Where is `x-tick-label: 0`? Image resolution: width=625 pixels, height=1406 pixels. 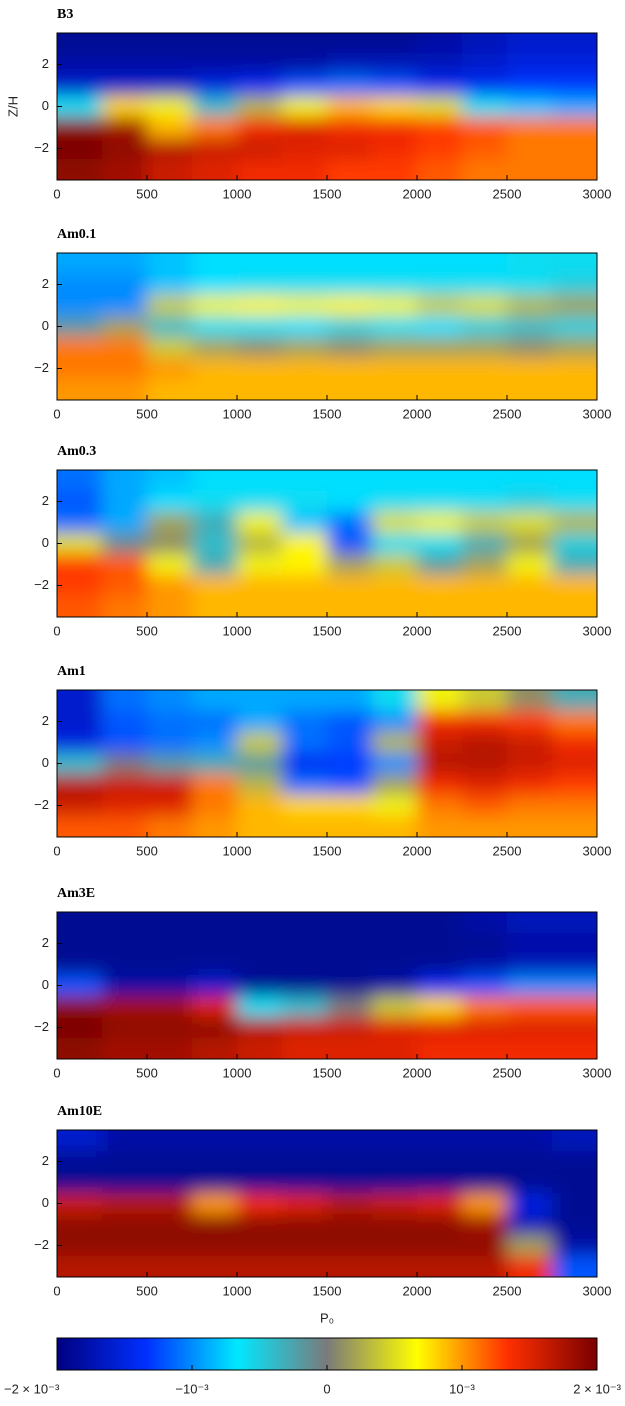 x-tick-label: 0 is located at coordinates (56, 413).